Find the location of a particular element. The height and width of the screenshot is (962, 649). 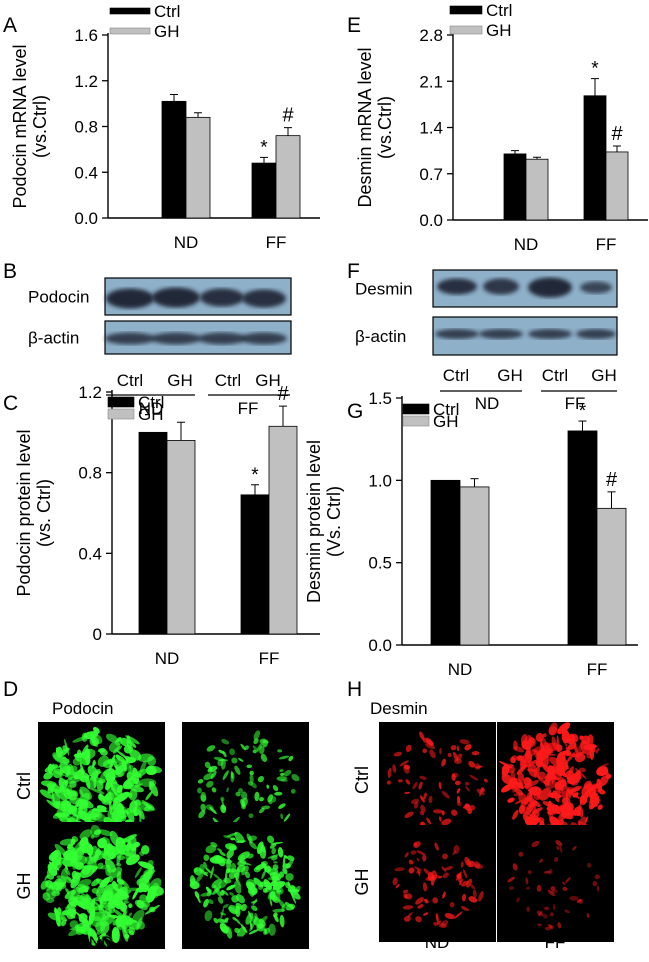

y-axis-label: Desmin protein level(Vs. Ctrl) is located at coordinates (324, 521).